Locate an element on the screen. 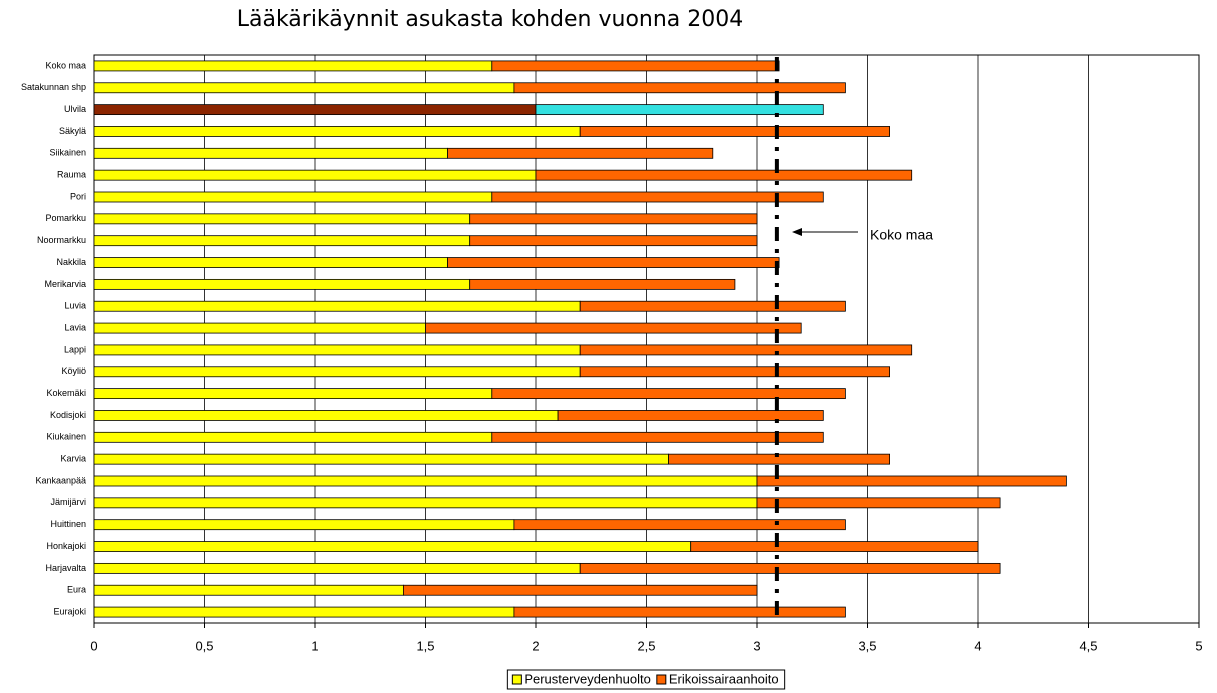  y-tick-label: Honkajoki is located at coordinates (66, 546).